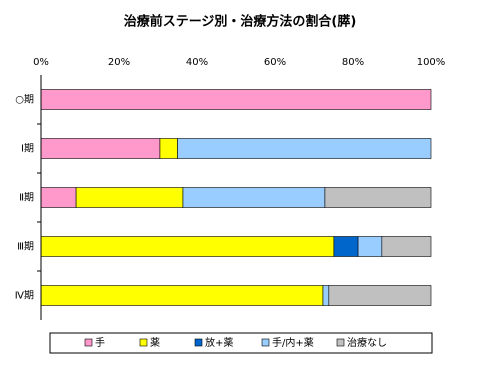  What do you see at coordinates (275, 62) in the screenshot?
I see `x-tick-label: 60%` at bounding box center [275, 62].